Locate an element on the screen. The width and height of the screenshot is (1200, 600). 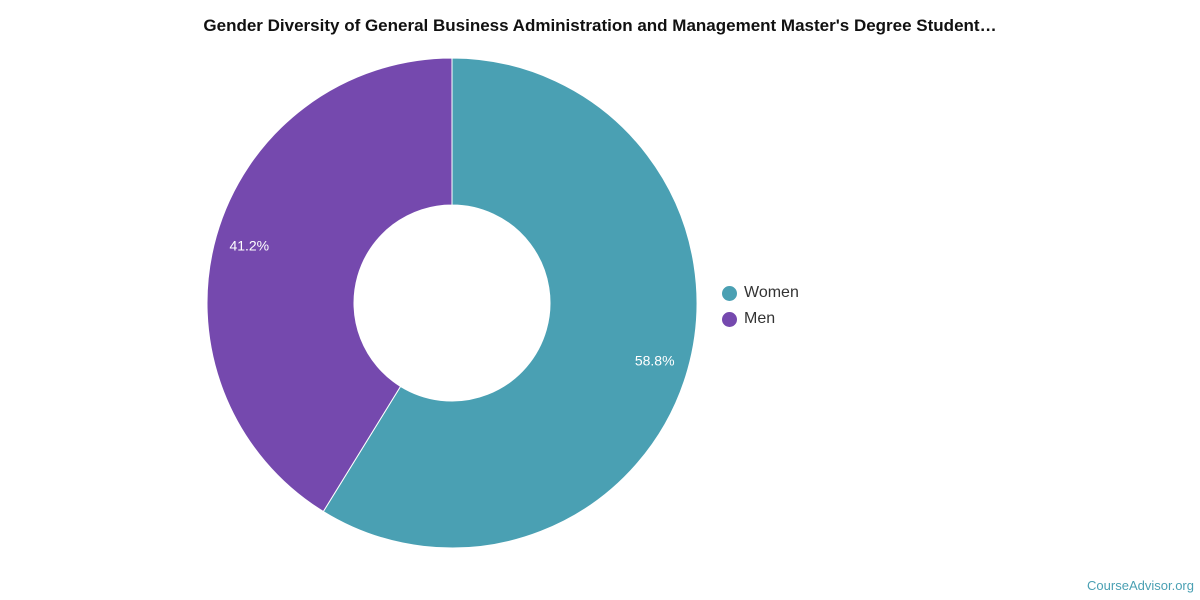
legend-label-men: Men is located at coordinates (760, 318).